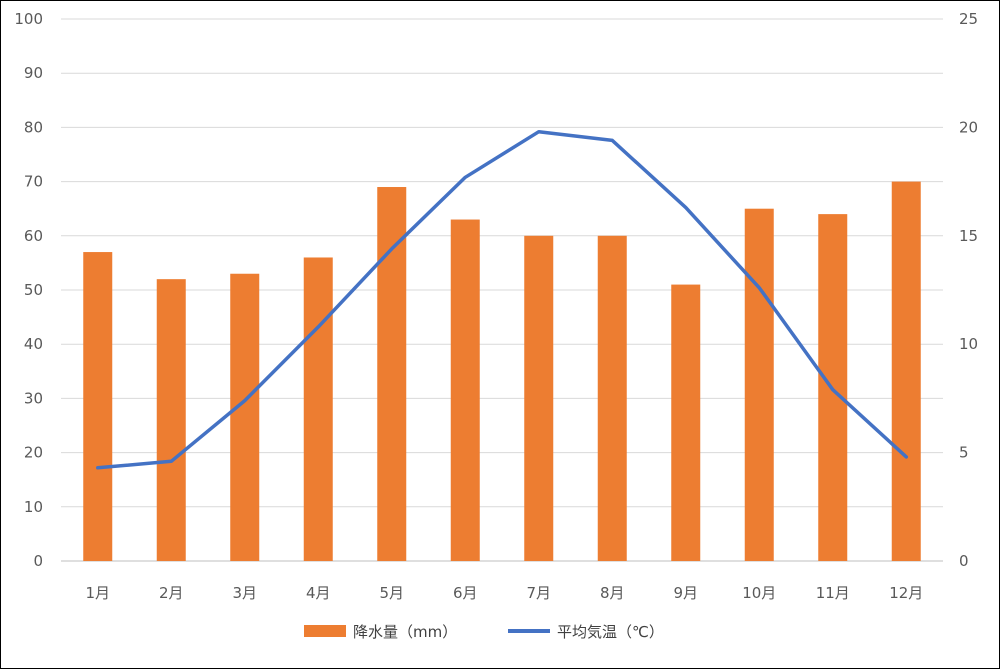  What do you see at coordinates (612, 593) in the screenshot?
I see `x-tick-label: 8月` at bounding box center [612, 593].